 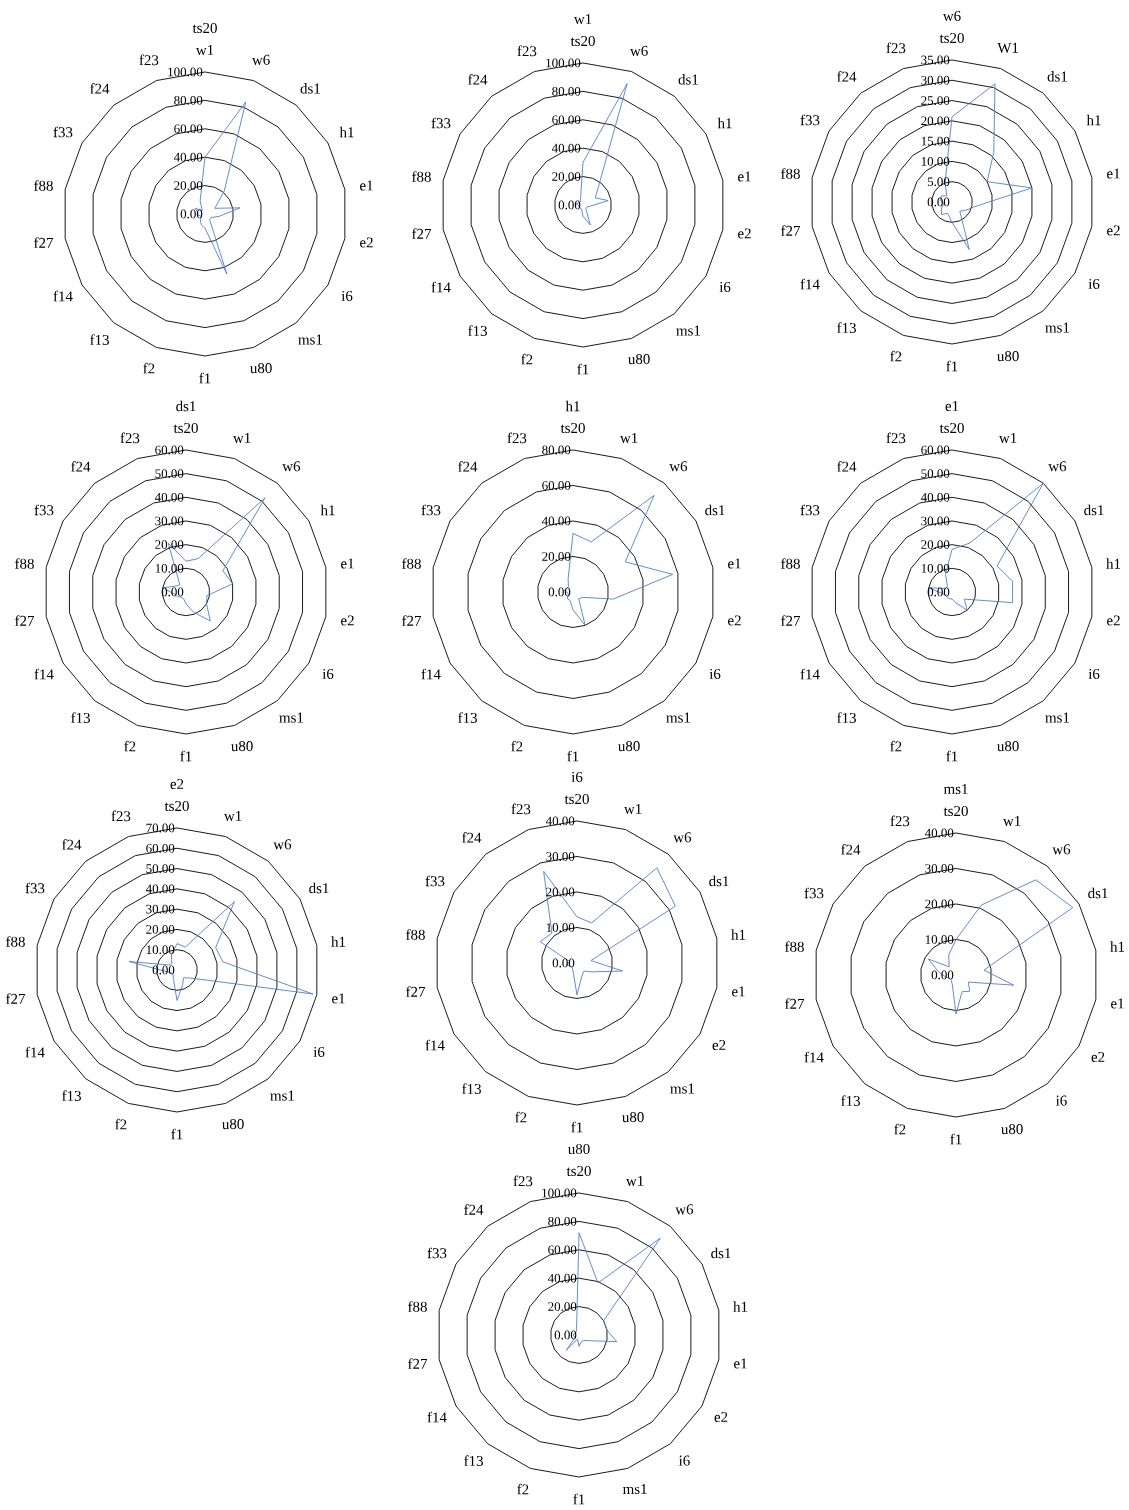 I want to click on spoke-label: u80, so click(x=639, y=359).